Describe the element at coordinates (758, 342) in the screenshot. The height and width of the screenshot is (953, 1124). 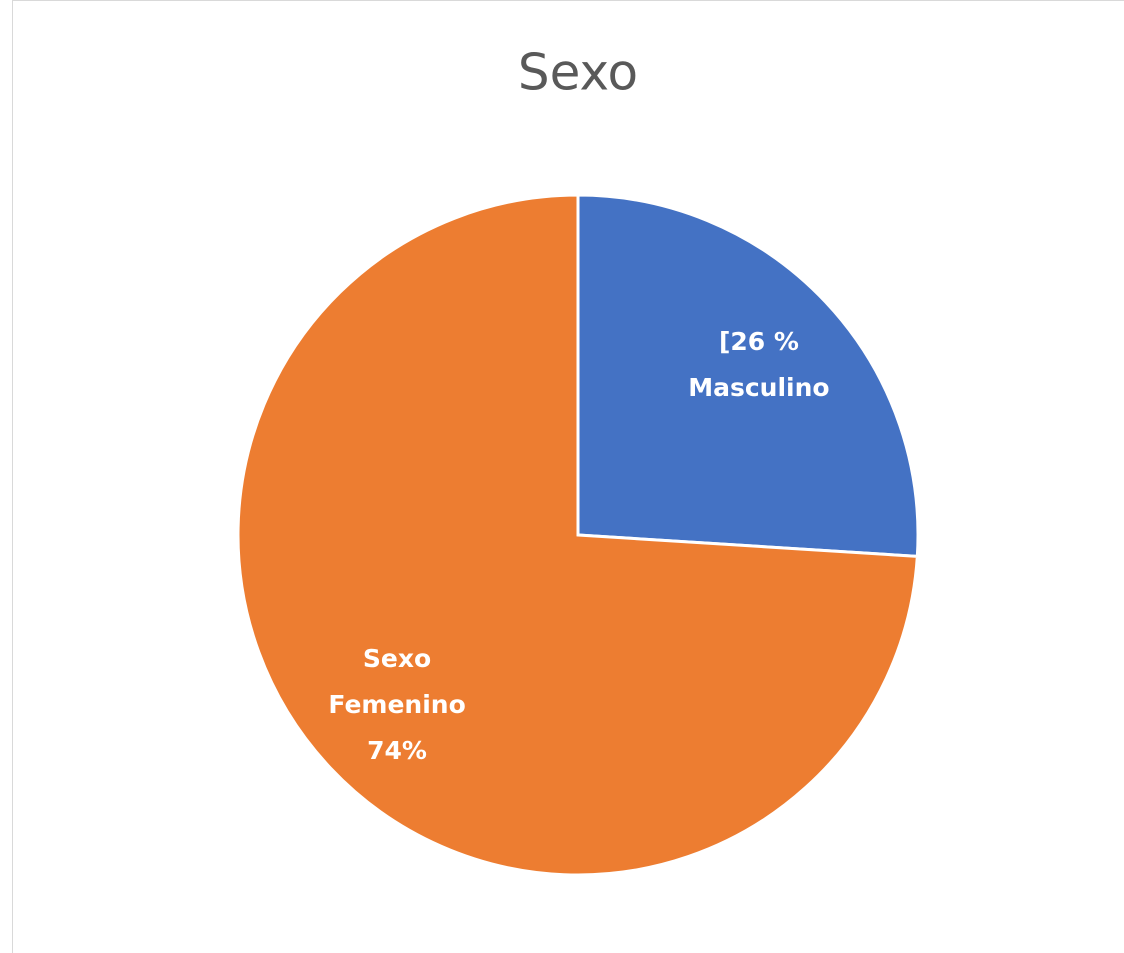
I see `label-value: [26 %` at that location.